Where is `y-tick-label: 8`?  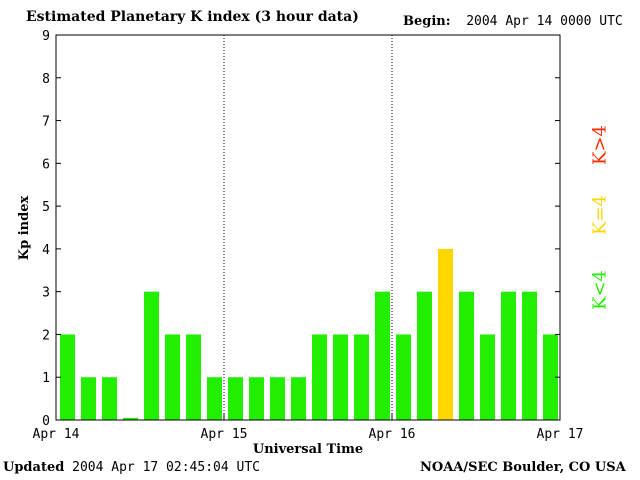 y-tick-label: 8 is located at coordinates (46, 79).